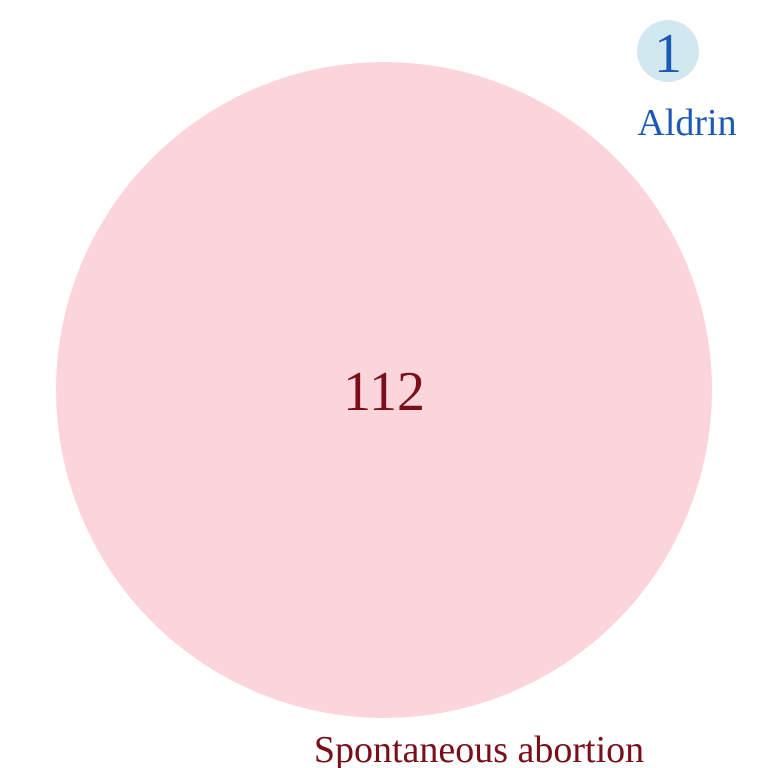 This screenshot has width=768, height=768. I want to click on set-label-aldrin: Aldrin, so click(686, 123).